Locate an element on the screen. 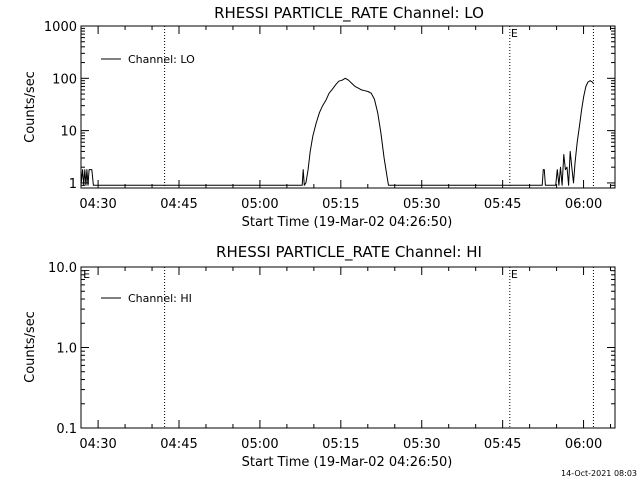 The width and height of the screenshot is (640, 480). y-tick-label-hi: 0.1 is located at coordinates (66, 429).